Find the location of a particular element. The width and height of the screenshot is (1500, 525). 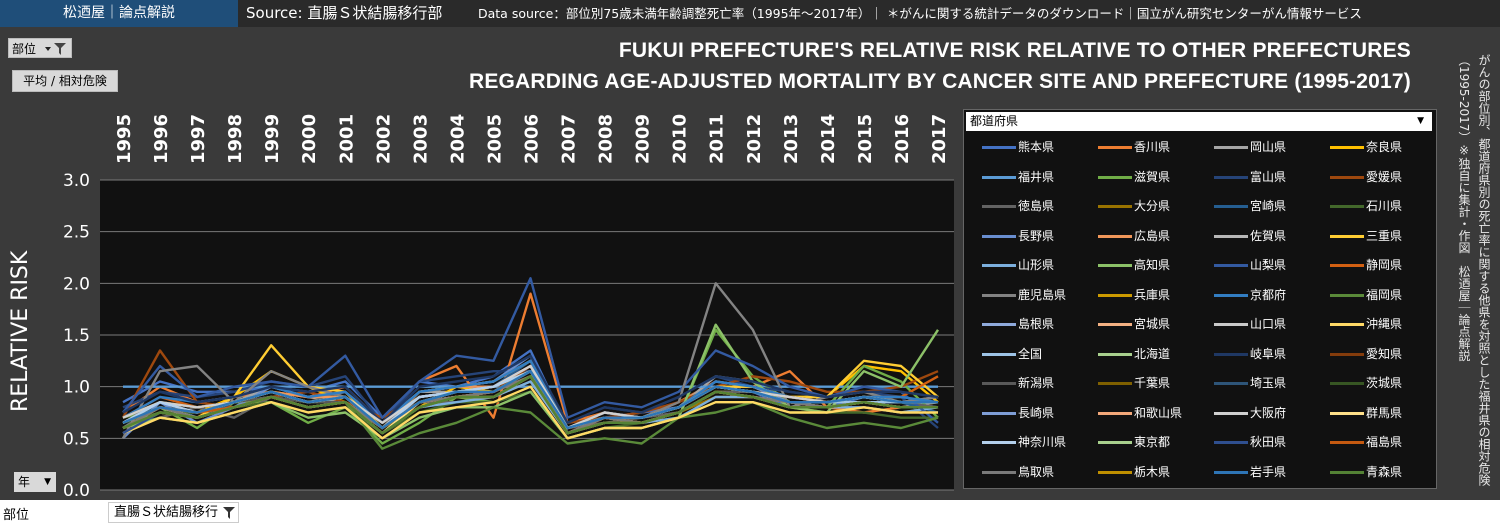

legend-item: 長崎県 is located at coordinates (1040, 413).